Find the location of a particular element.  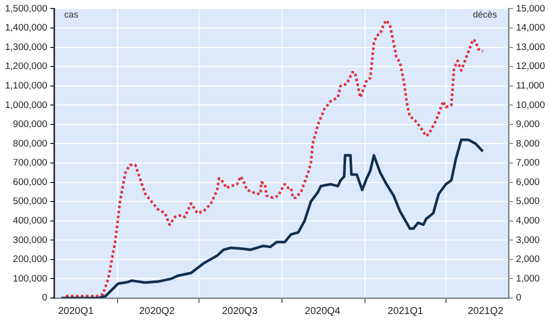

y-tick-label: 1,100,000 is located at coordinates (26, 86).